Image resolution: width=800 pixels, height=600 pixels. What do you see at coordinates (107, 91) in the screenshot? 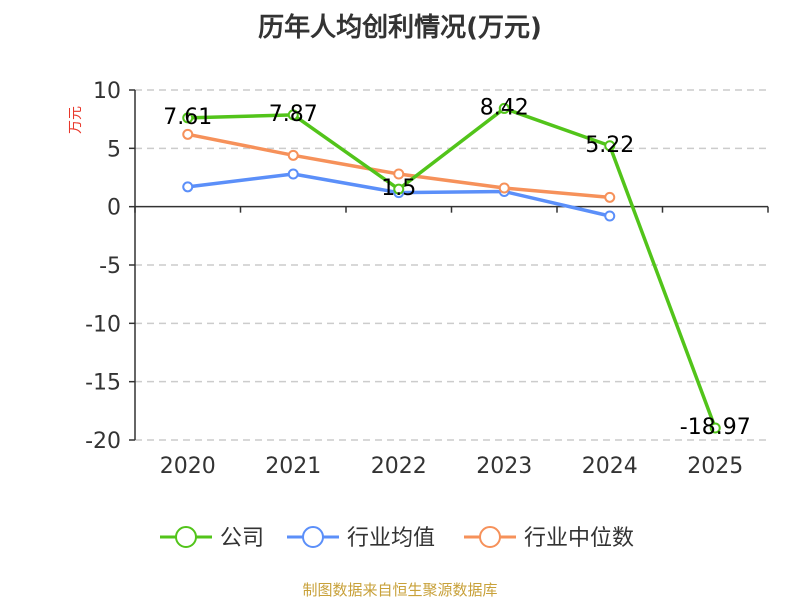
I see `y-tick-label: 10` at bounding box center [107, 91].